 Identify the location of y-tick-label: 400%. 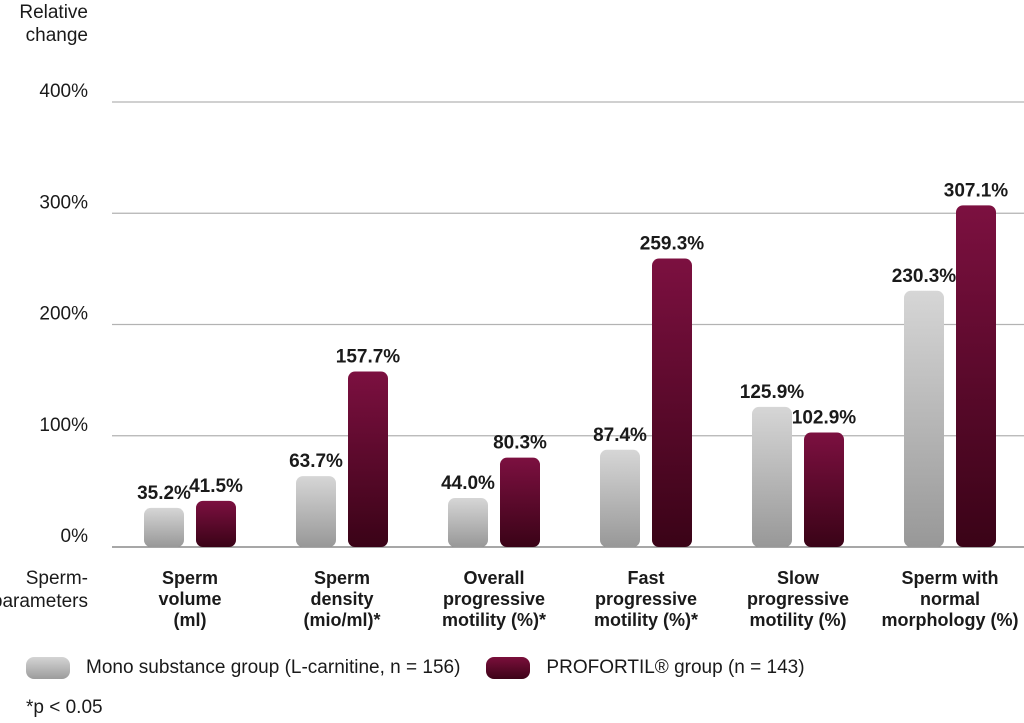
(63, 91).